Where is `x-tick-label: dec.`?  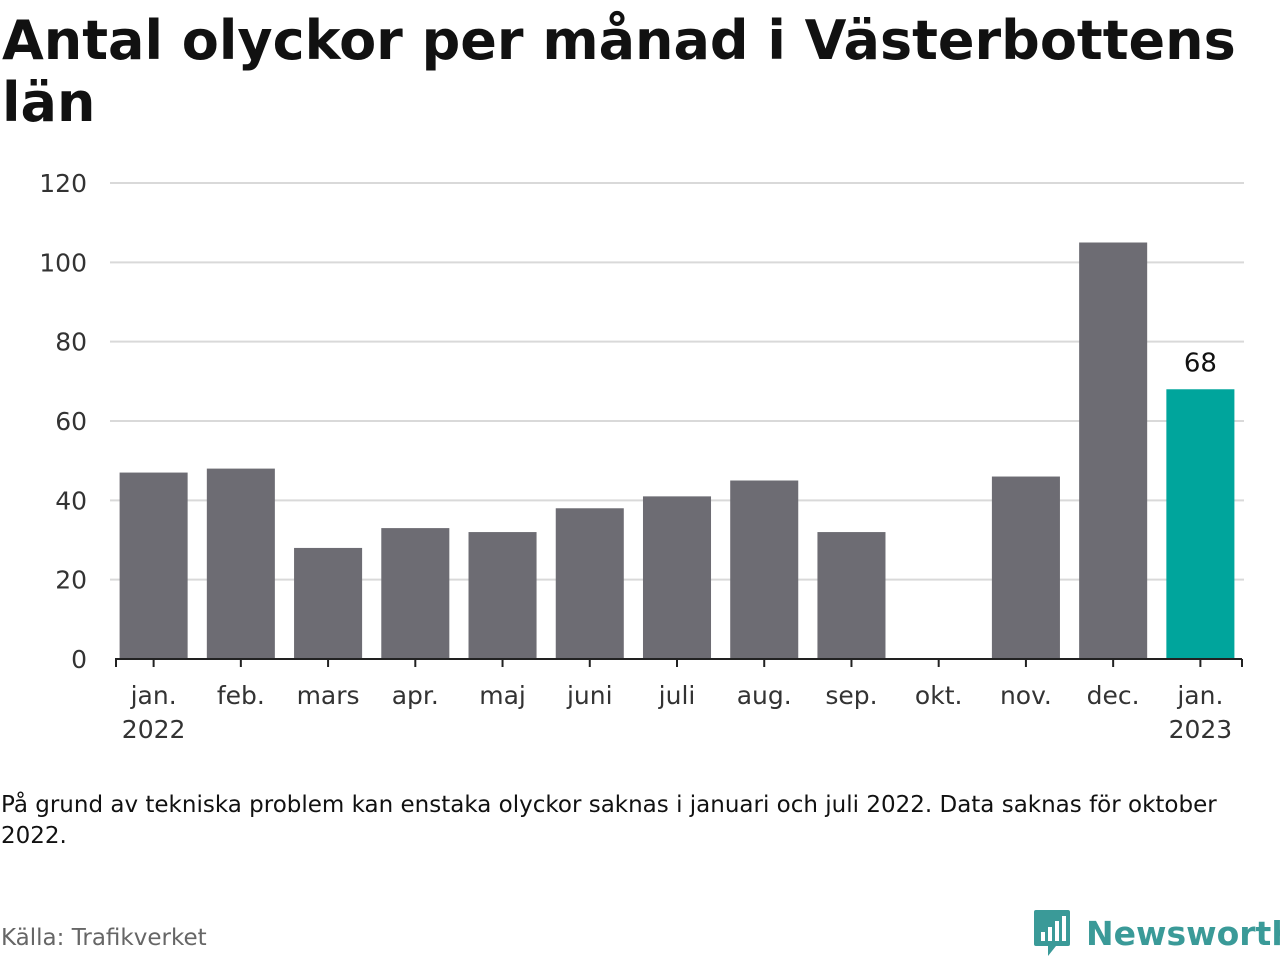 x-tick-label: dec. is located at coordinates (1113, 695).